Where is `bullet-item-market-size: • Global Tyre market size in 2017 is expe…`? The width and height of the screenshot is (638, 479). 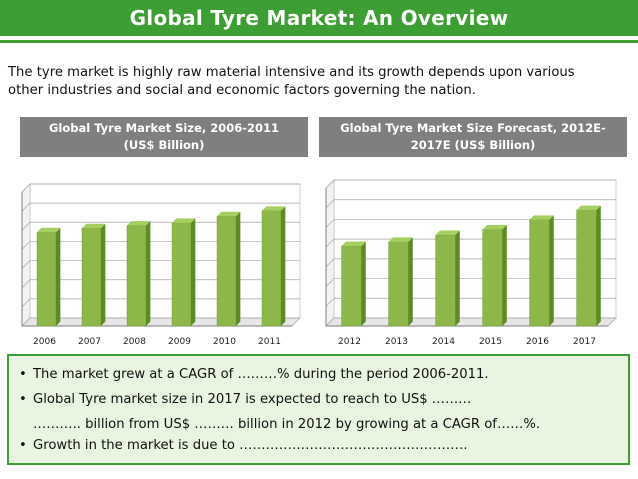
bullet-item-market-size: • Global Tyre market size in 2017 is expe… is located at coordinates (245, 399).